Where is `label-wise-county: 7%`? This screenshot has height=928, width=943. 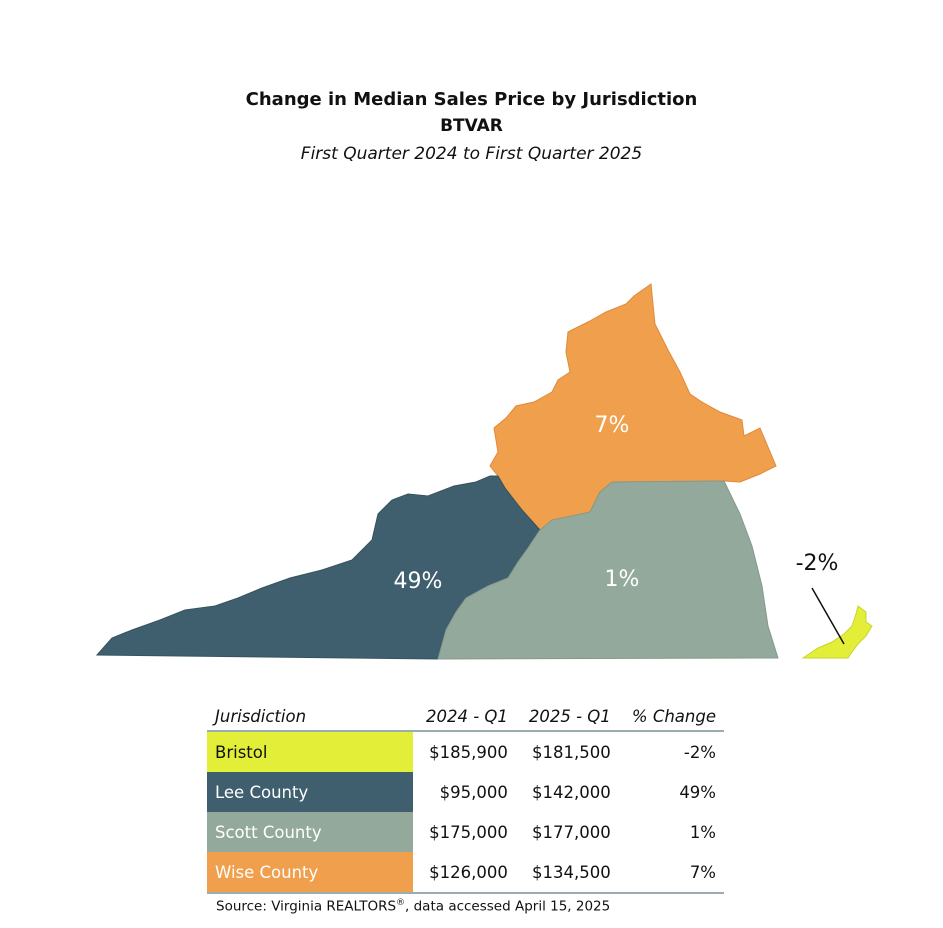
label-wise-county: 7% is located at coordinates (612, 425).